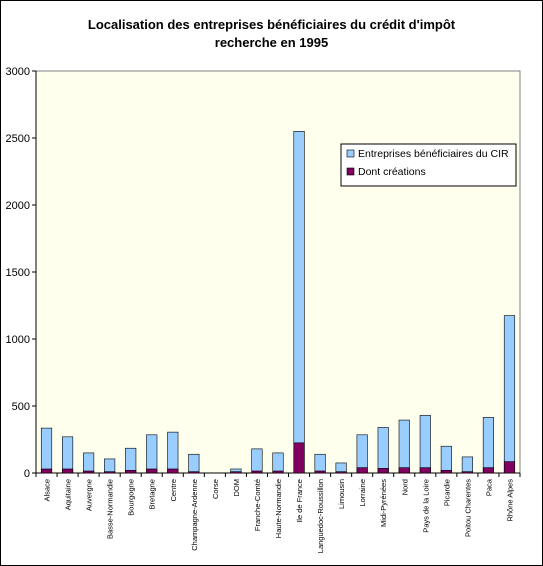 The width and height of the screenshot is (543, 566). I want to click on x-tick-label: Haute-Normandie, so click(278, 508).